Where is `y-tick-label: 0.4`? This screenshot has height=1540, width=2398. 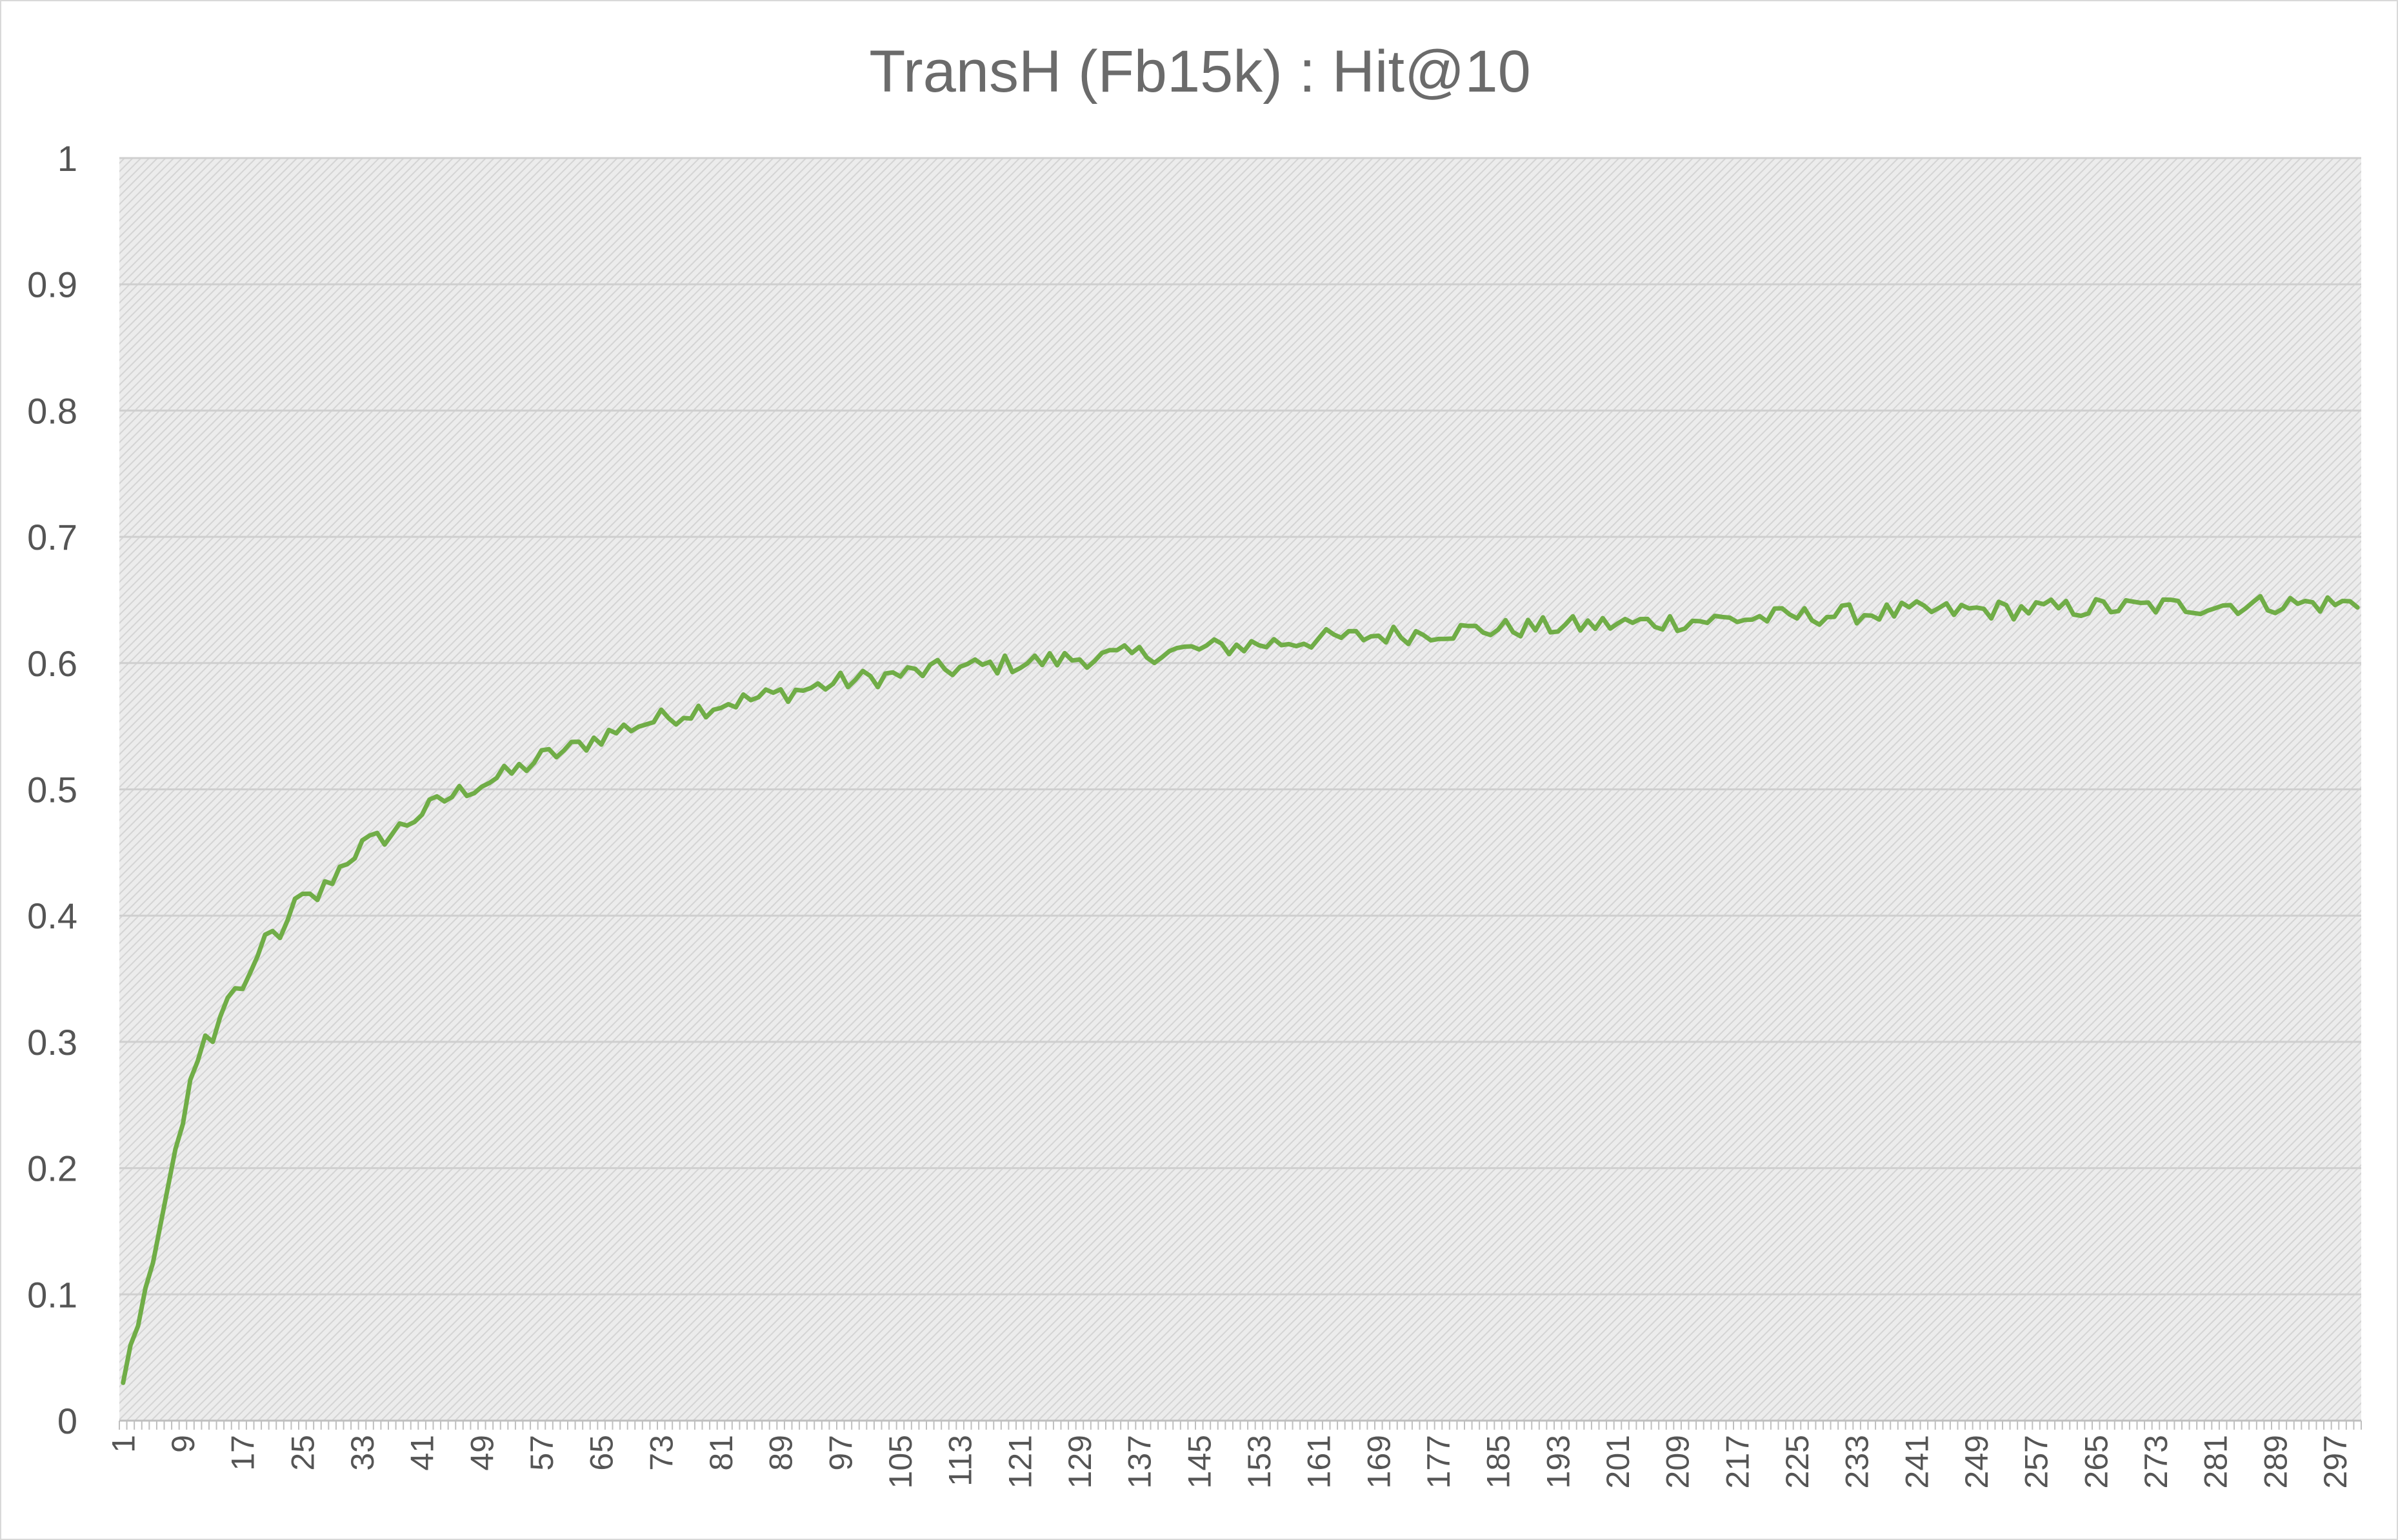
y-tick-label: 0.4 is located at coordinates (52, 915).